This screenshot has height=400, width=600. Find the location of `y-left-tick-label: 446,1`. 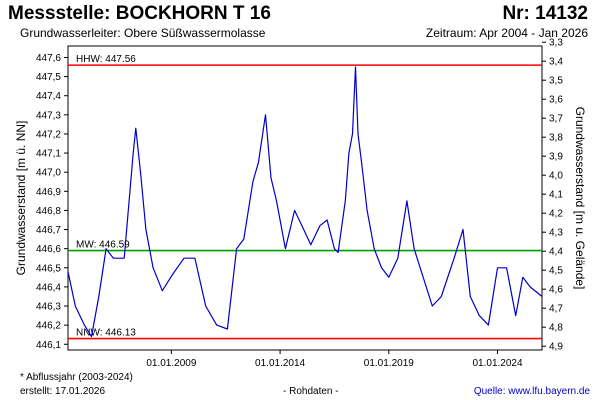

y-left-tick-label: 446,1 is located at coordinates (48, 345).